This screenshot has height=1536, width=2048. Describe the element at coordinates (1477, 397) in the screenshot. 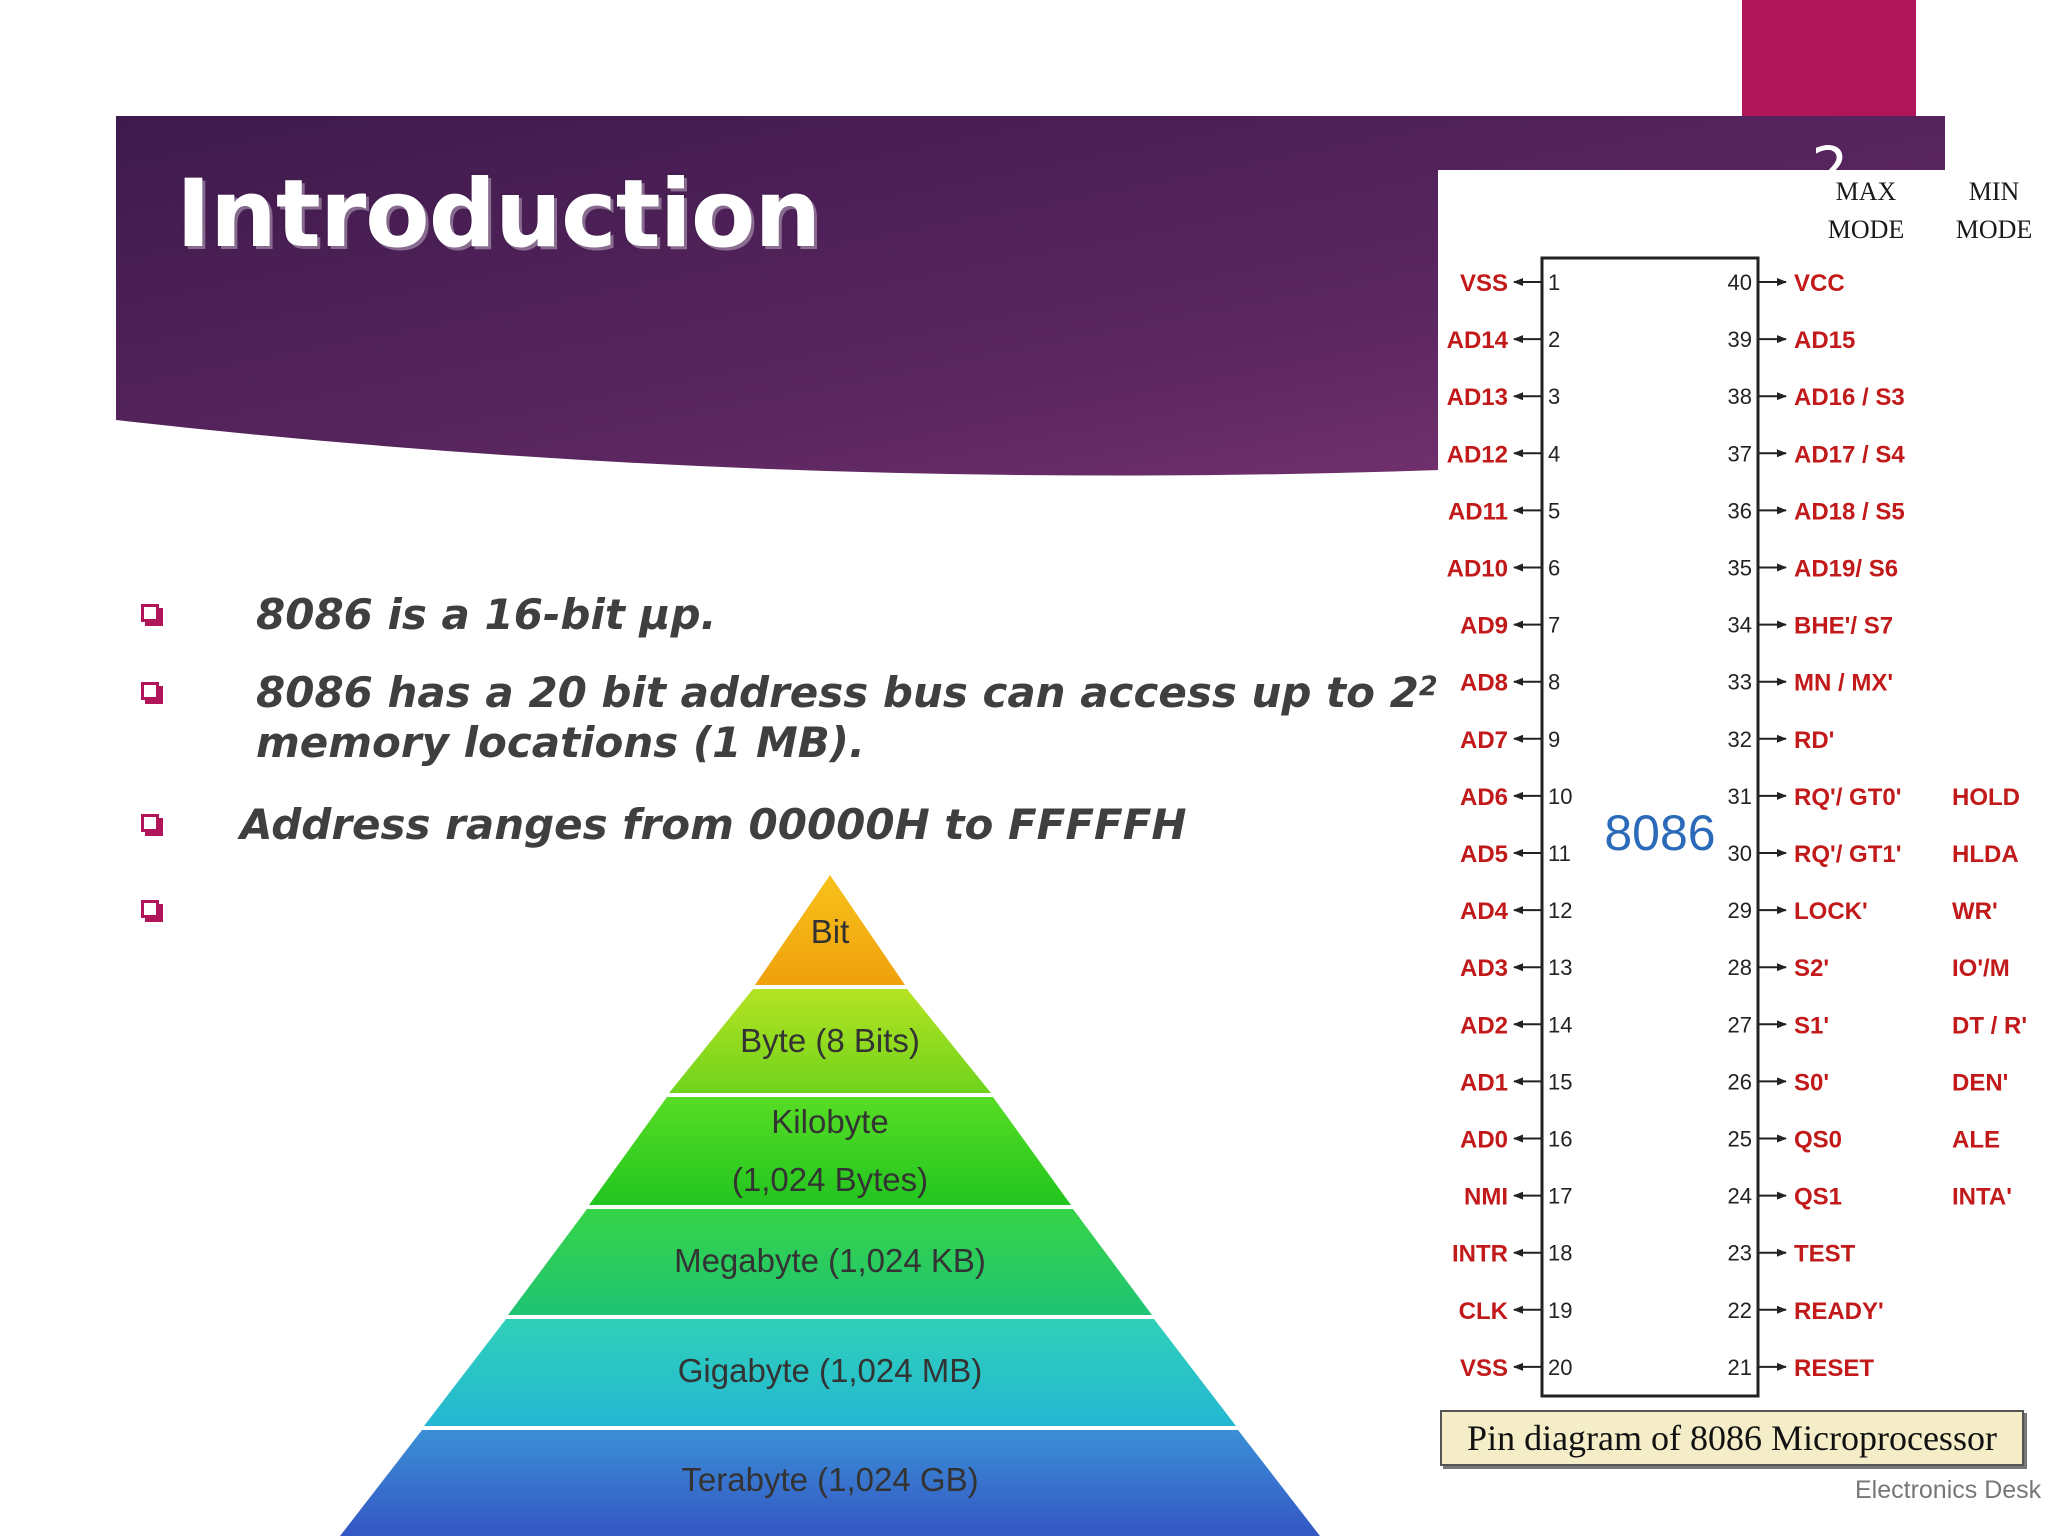

I see `pin-label: AD13` at that location.